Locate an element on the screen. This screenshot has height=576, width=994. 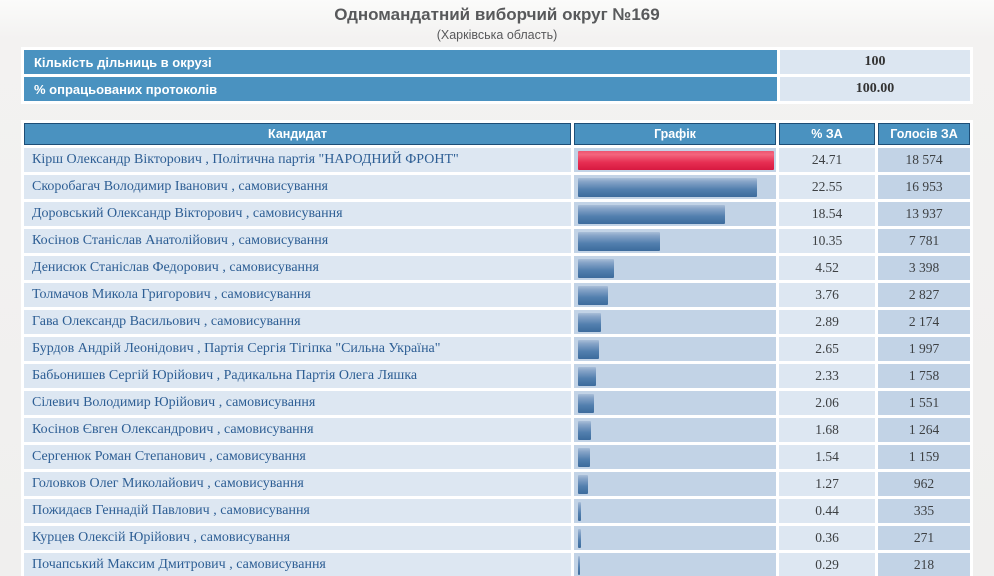
percent-value: 2.65 is located at coordinates (827, 349).